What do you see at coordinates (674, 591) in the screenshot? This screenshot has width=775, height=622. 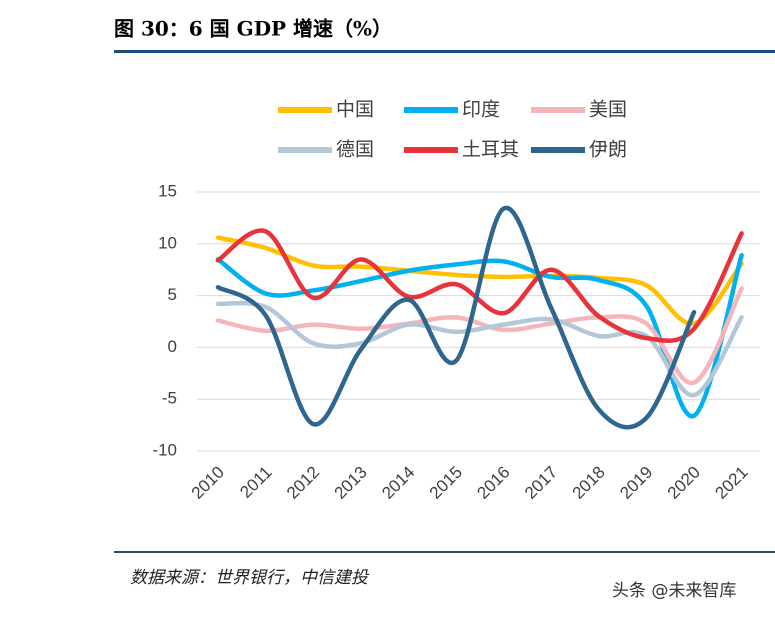 I see `watermark: 头条 @未来智库` at bounding box center [674, 591].